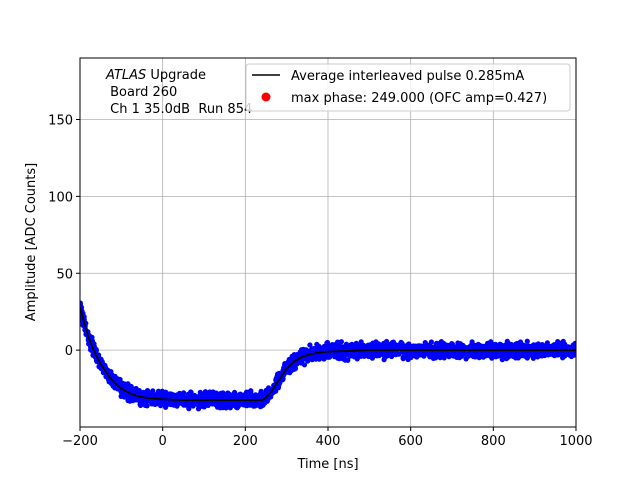  Describe the element at coordinates (328, 441) in the screenshot. I see `x-tick-label: 400` at that location.